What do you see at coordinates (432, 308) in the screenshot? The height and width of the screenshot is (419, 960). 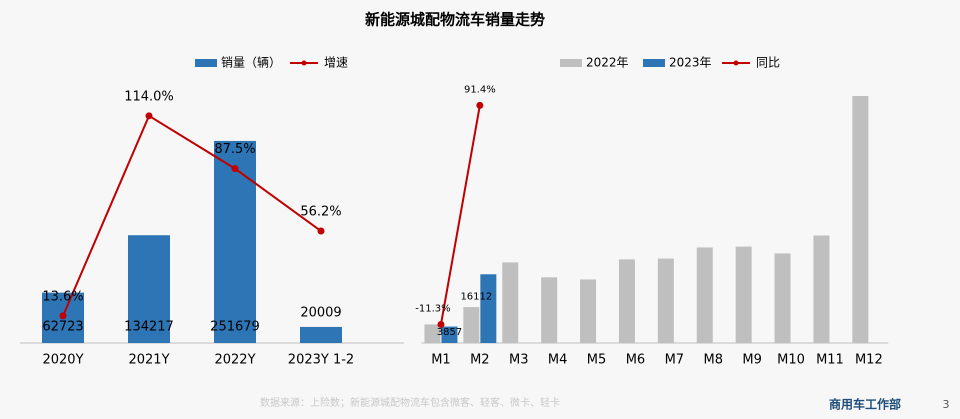 I see `data-label: -11.3%` at bounding box center [432, 308].